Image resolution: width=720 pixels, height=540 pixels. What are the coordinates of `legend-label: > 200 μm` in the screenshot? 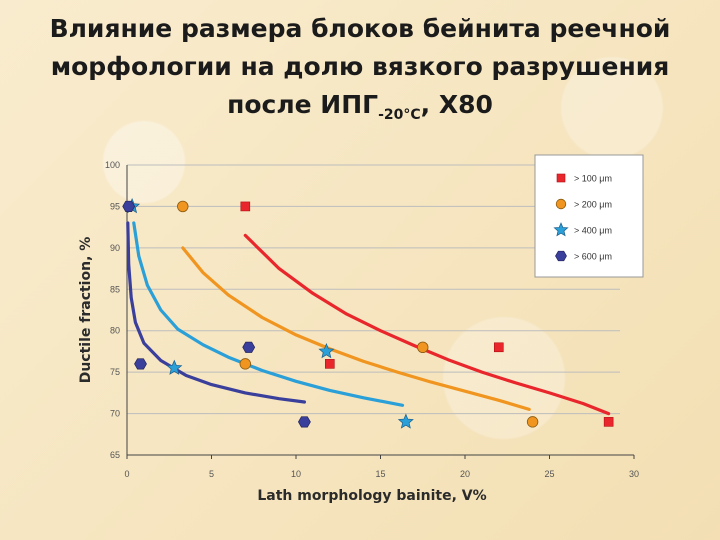 It's located at (593, 205).